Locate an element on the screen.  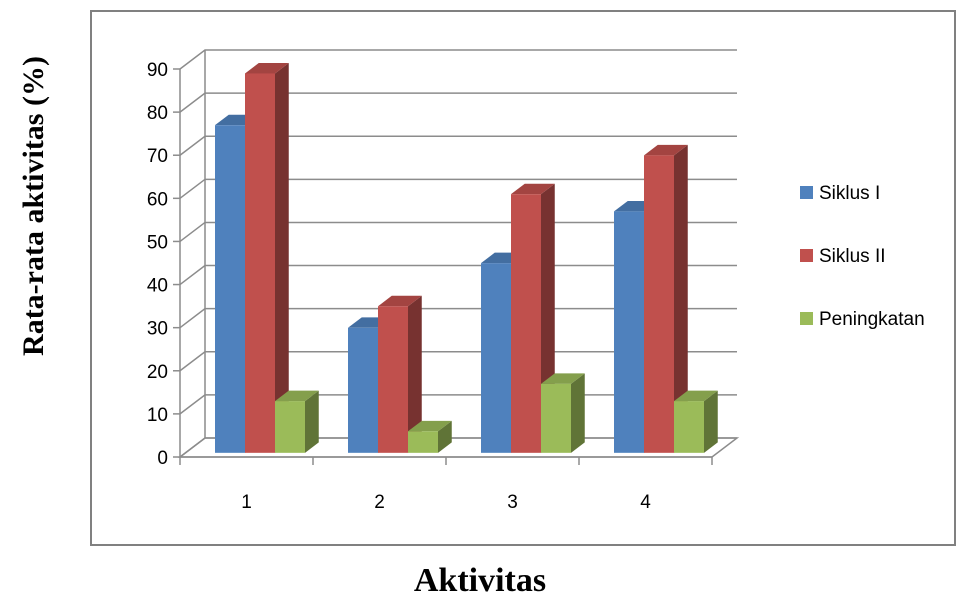
legend-item: Siklus I is located at coordinates (840, 193).